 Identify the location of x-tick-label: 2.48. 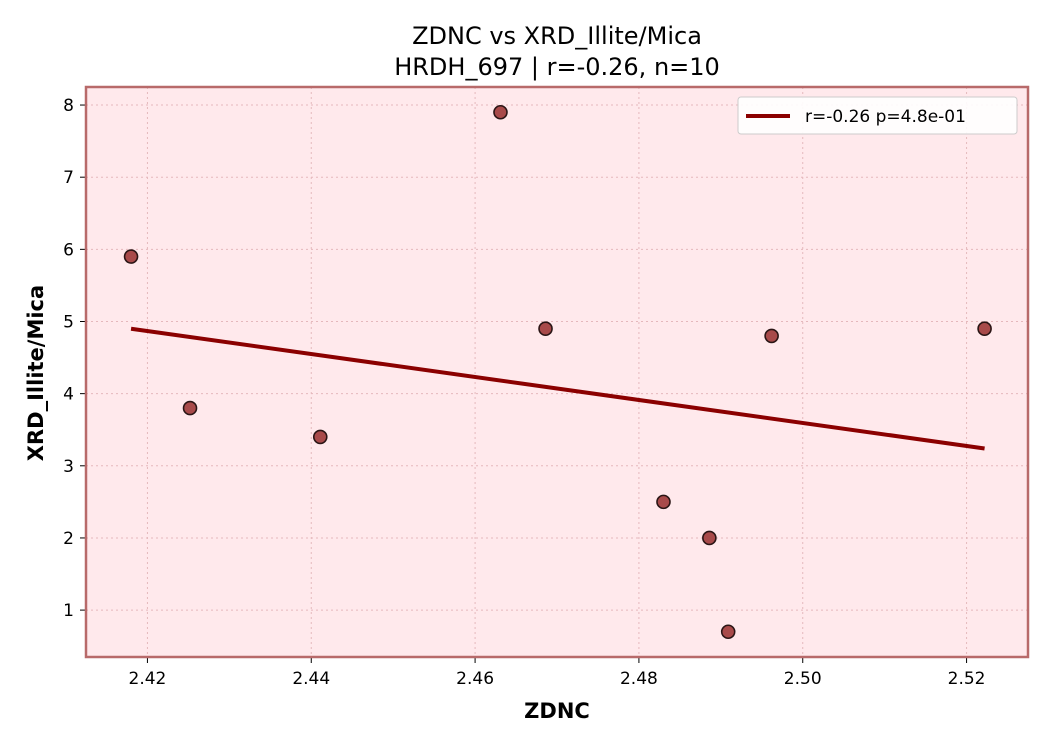
(639, 679).